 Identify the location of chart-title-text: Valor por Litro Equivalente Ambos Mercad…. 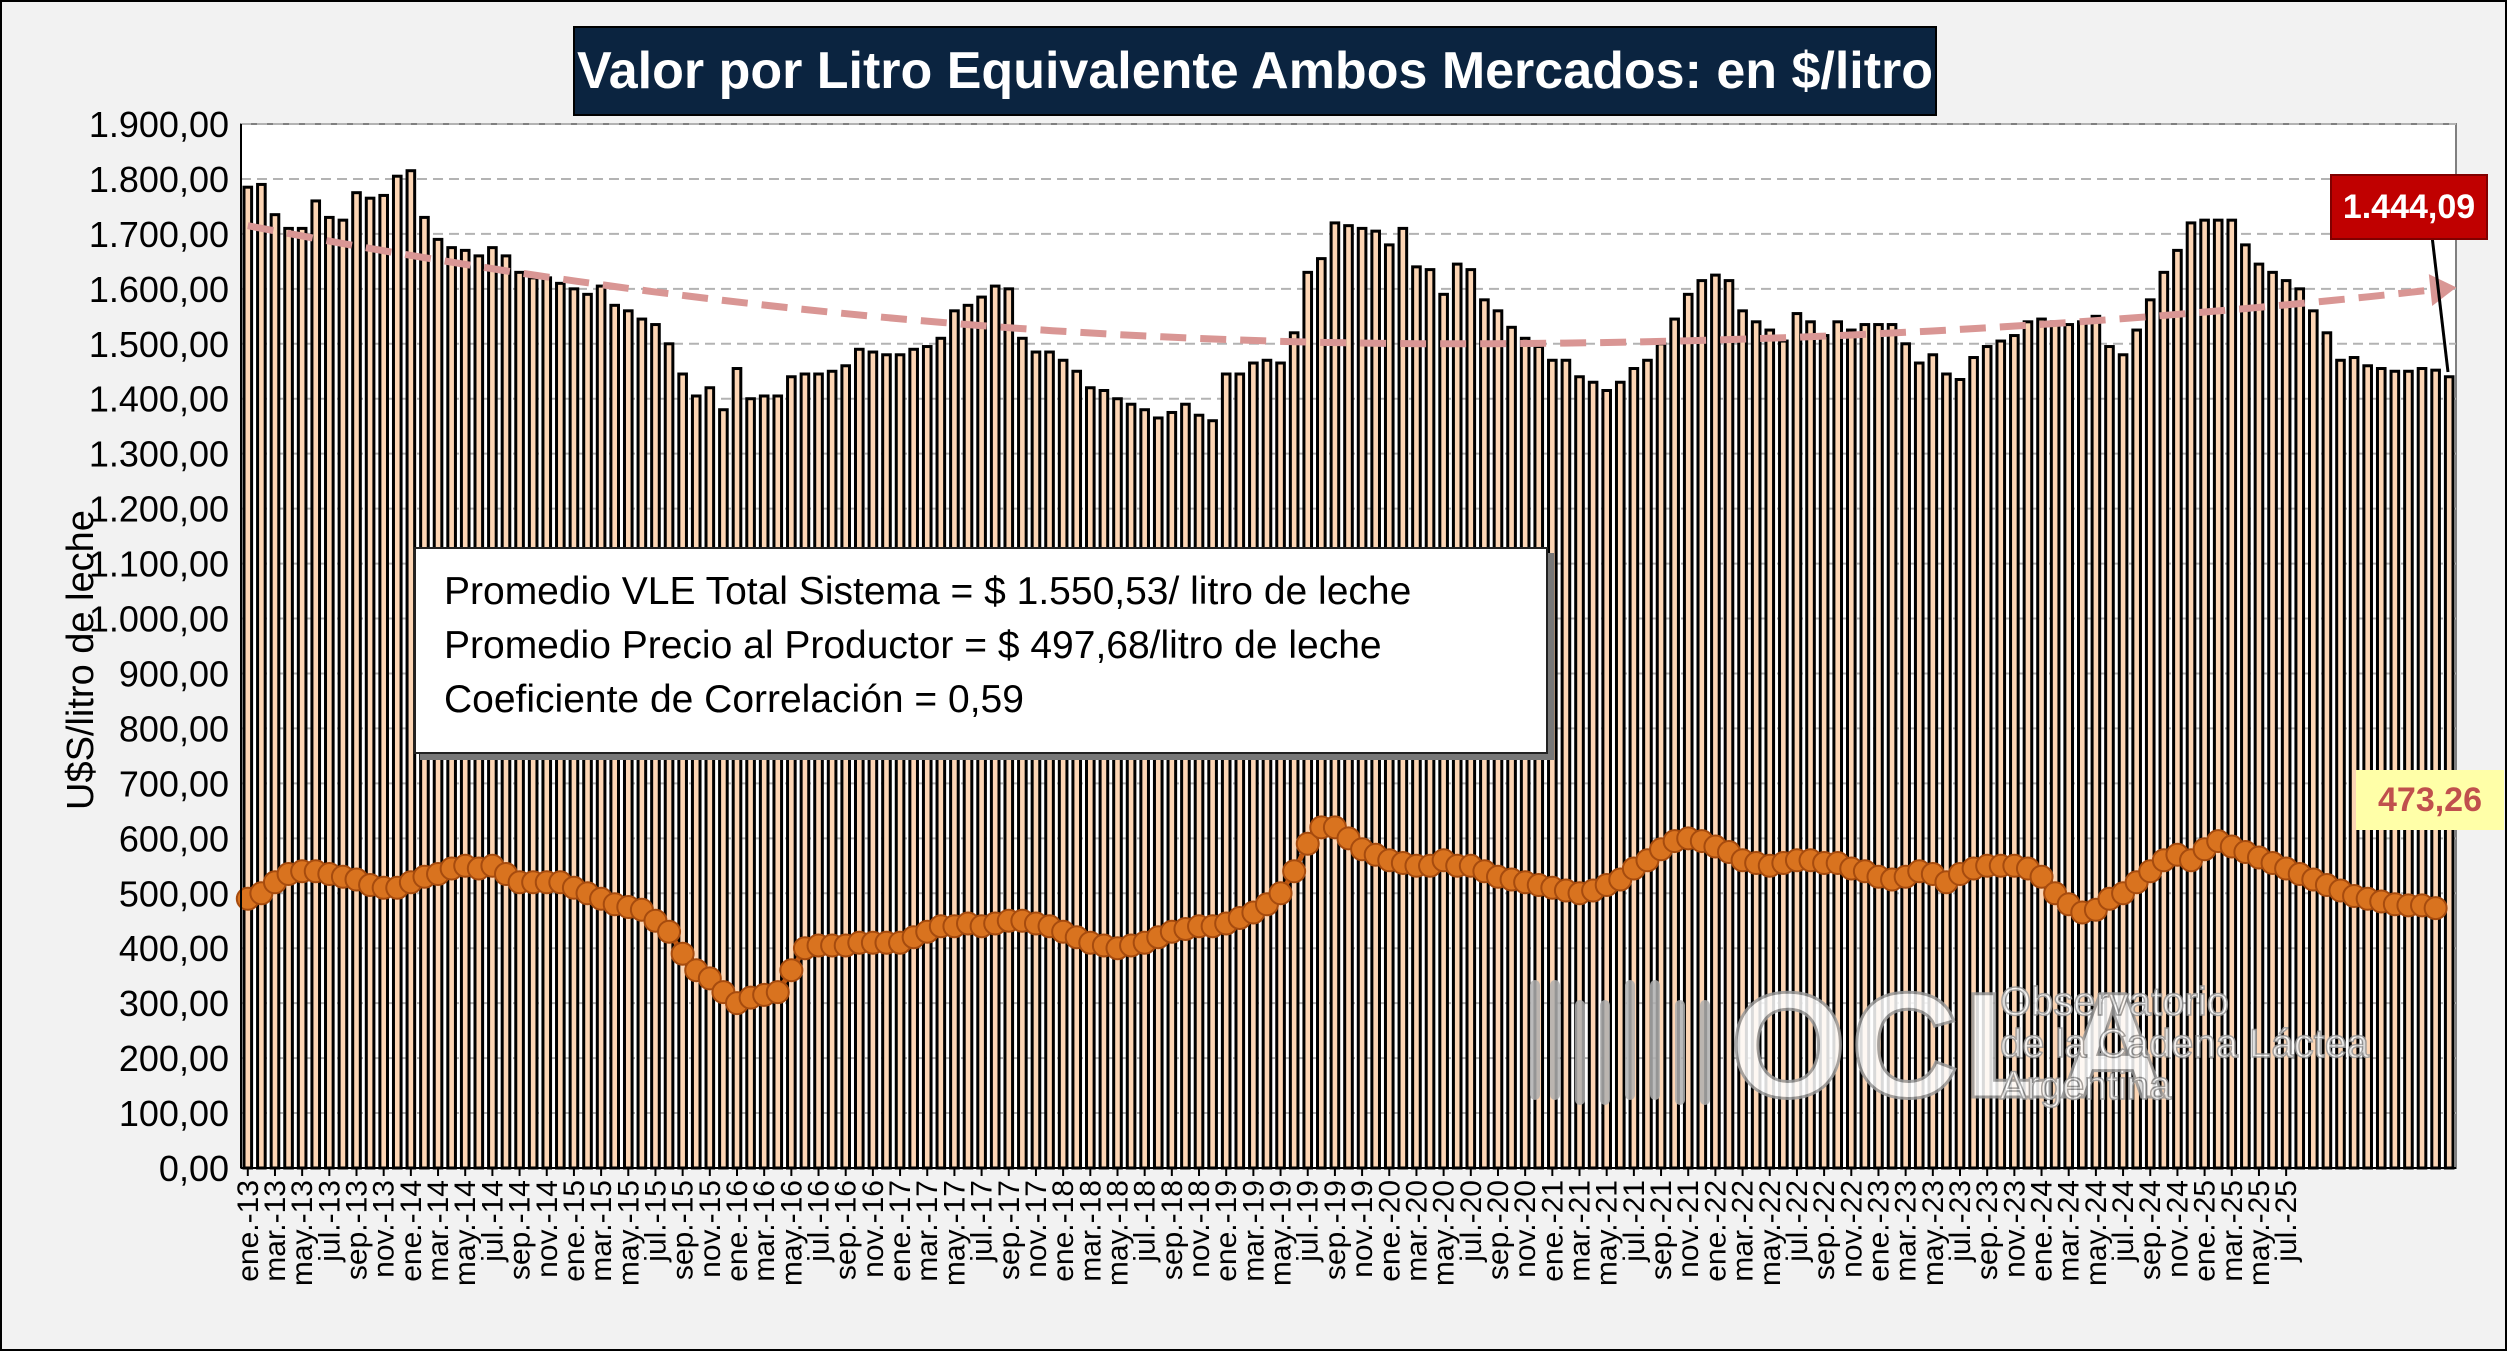
(1255, 71).